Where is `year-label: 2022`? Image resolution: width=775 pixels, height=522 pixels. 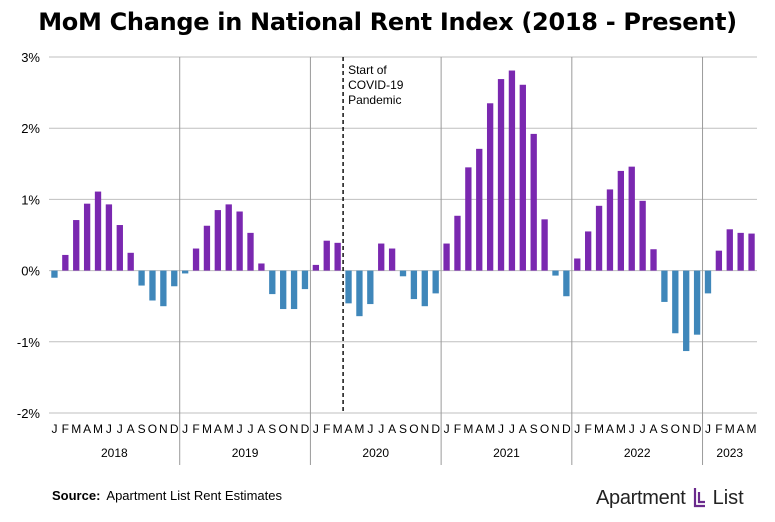 year-label: 2022 is located at coordinates (637, 453).